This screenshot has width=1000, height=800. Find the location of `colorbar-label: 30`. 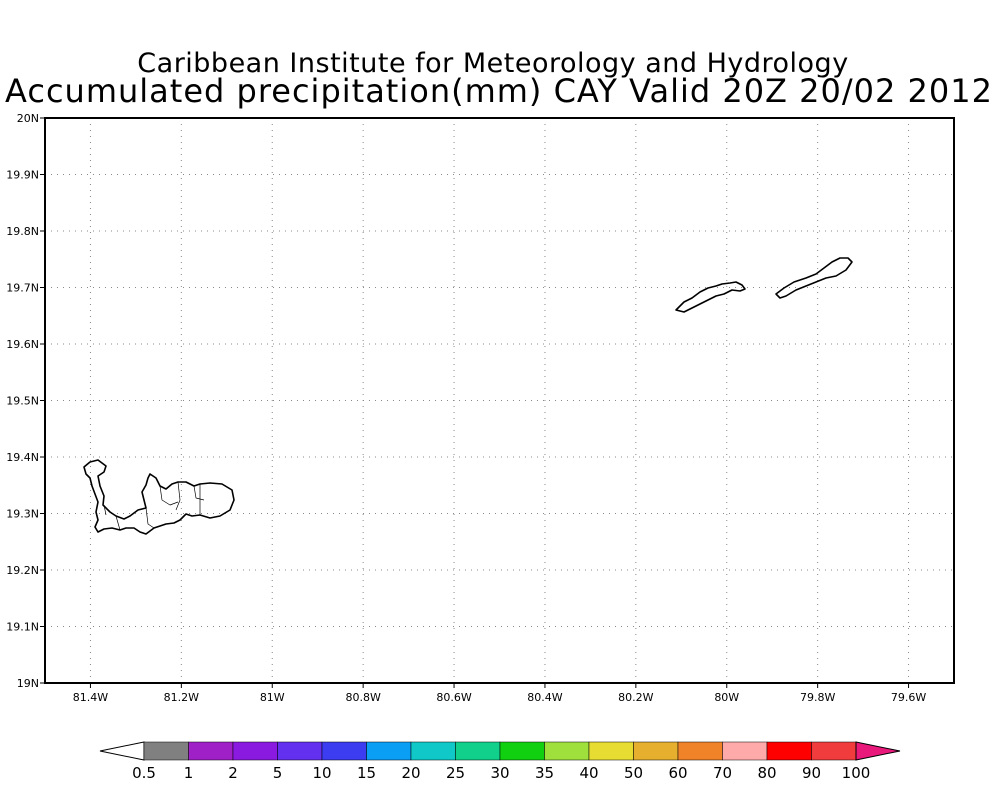

colorbar-label: 30 is located at coordinates (499, 773).